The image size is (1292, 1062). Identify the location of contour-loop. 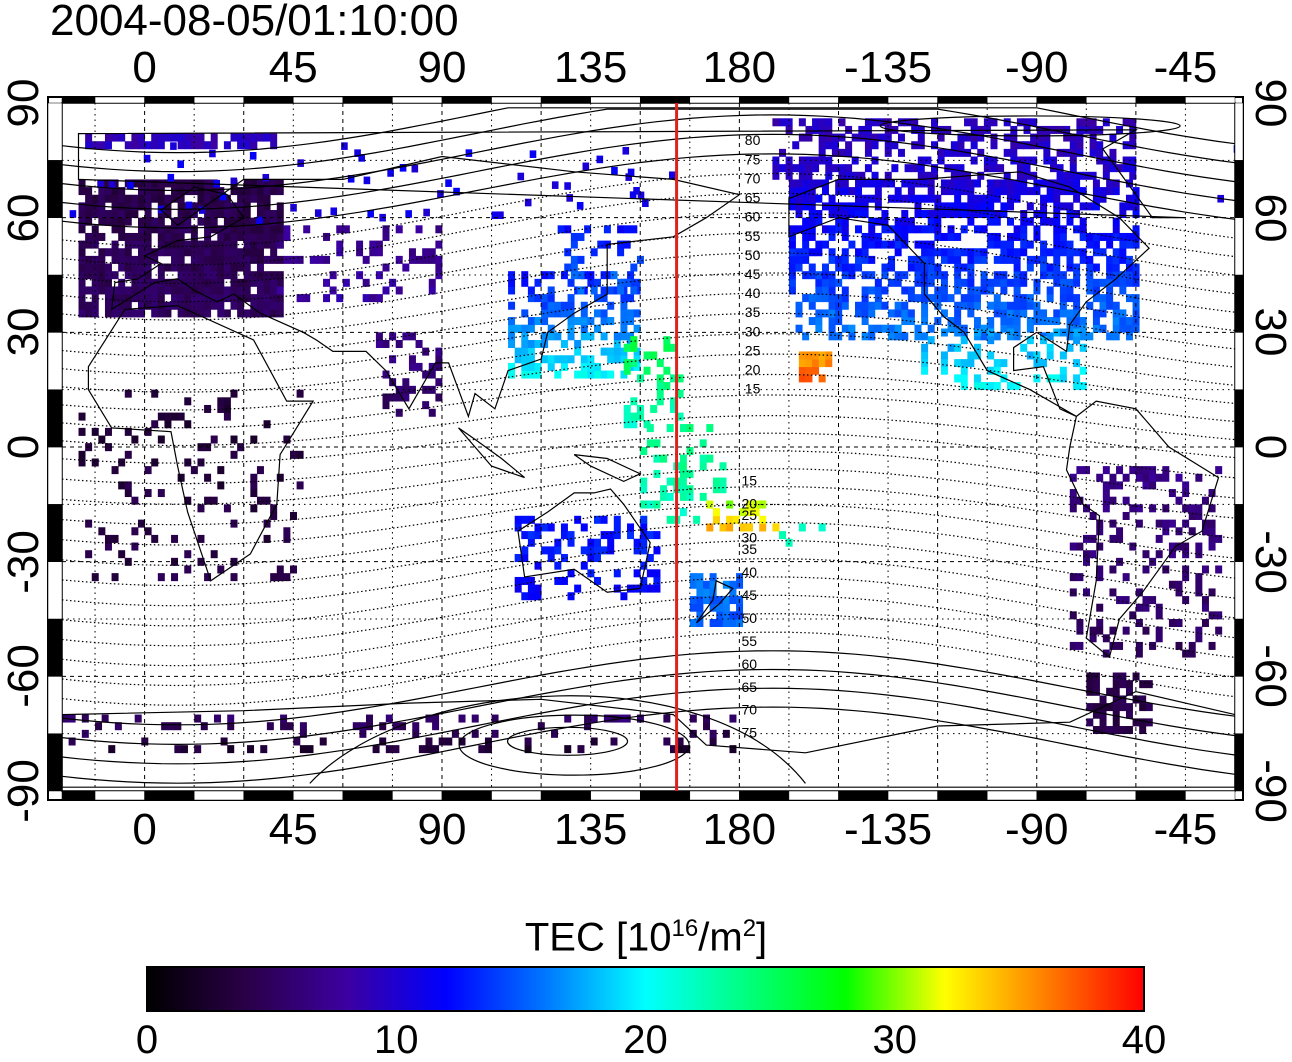
(1030, 126).